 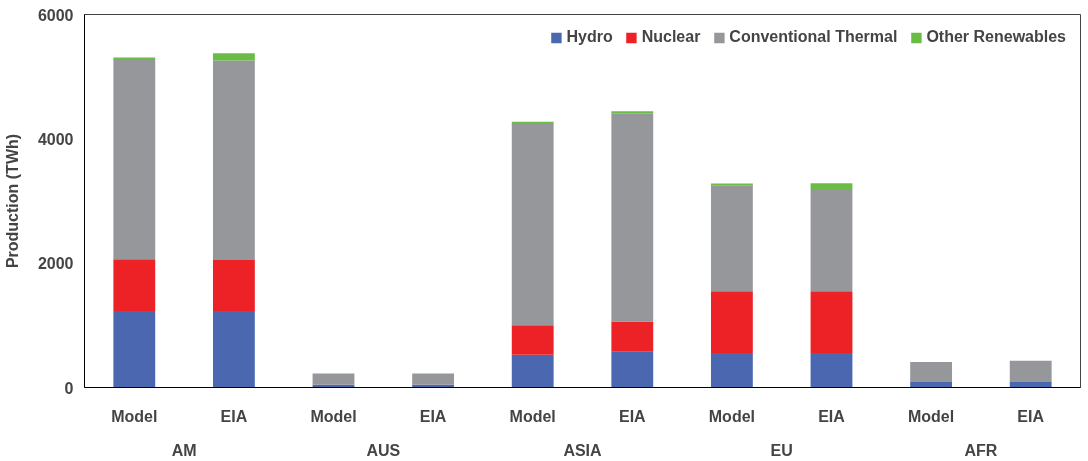 What do you see at coordinates (583, 450) in the screenshot?
I see `text: ASIA` at bounding box center [583, 450].